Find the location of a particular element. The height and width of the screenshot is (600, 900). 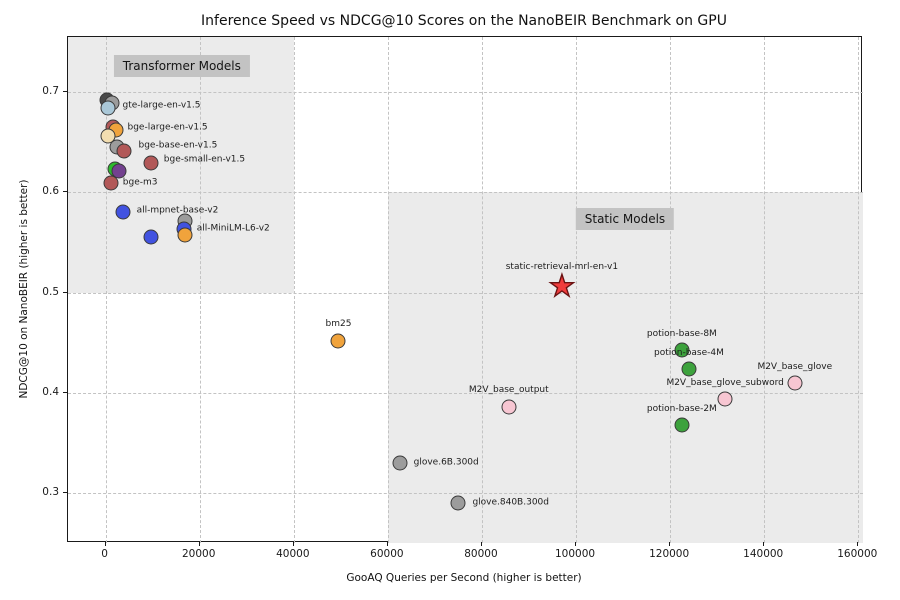

x-tick-label-20000: 20000 is located at coordinates (199, 554).